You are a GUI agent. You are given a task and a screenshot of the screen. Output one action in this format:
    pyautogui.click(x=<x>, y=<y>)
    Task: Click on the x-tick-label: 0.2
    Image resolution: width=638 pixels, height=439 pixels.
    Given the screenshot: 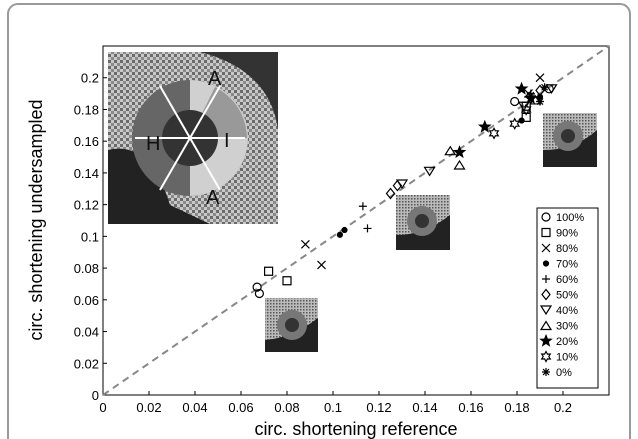 What is the action you would take?
    pyautogui.click(x=563, y=407)
    